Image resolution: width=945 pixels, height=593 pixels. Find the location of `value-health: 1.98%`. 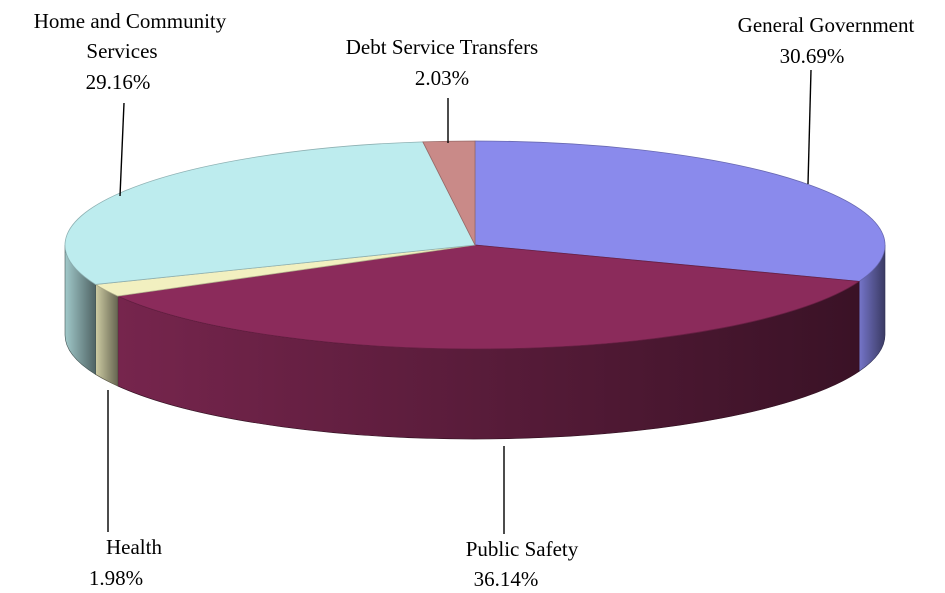

value-health: 1.98% is located at coordinates (116, 578).